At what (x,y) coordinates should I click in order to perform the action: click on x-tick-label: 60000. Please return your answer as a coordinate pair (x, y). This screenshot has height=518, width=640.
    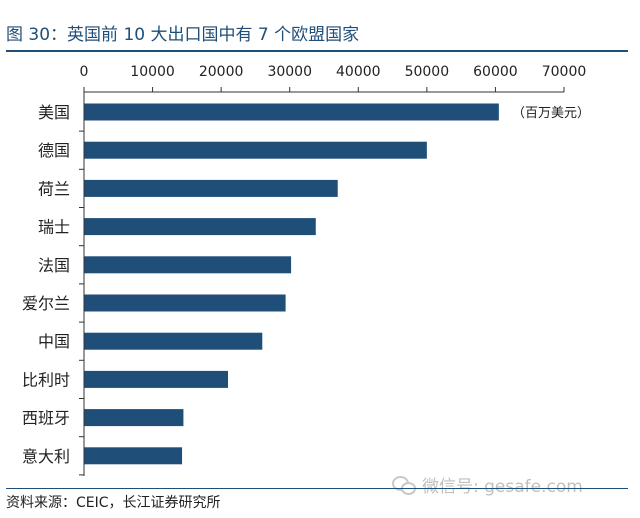
    Looking at the image, I should click on (495, 72).